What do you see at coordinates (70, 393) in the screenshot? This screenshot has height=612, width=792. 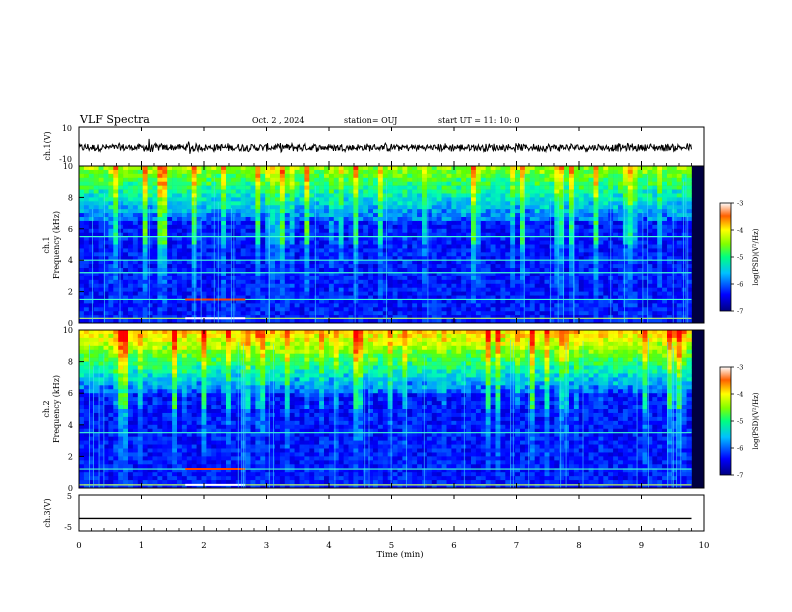 I see `ch2-spec-ytick: 6` at bounding box center [70, 393].